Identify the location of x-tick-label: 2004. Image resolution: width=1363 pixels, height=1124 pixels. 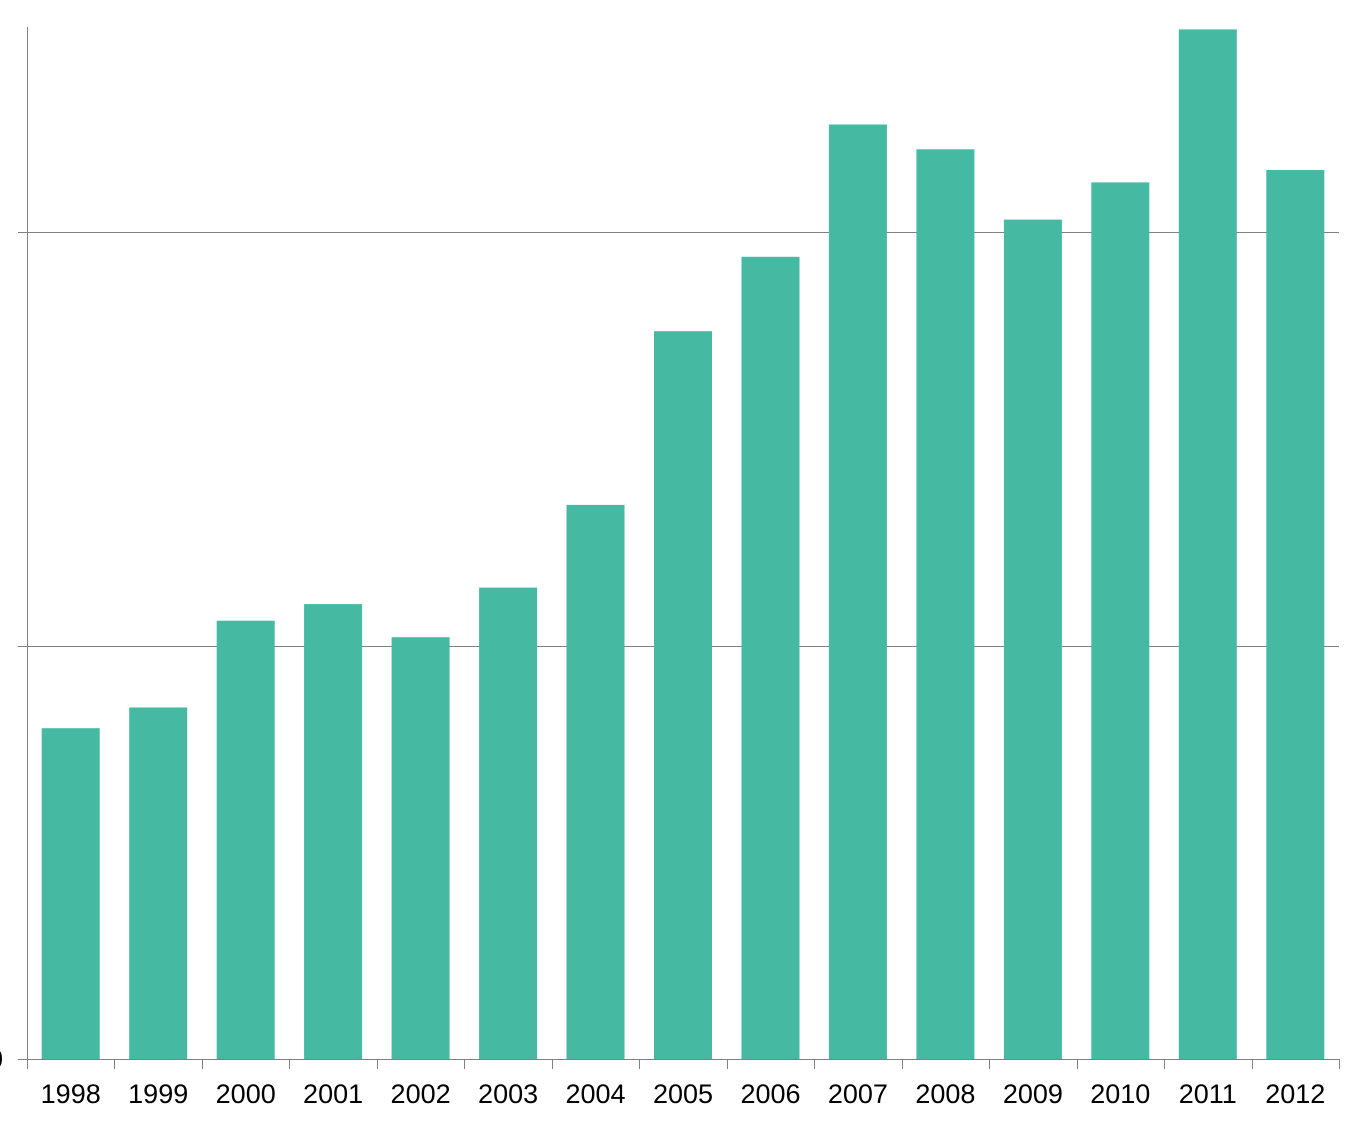
(595, 1094).